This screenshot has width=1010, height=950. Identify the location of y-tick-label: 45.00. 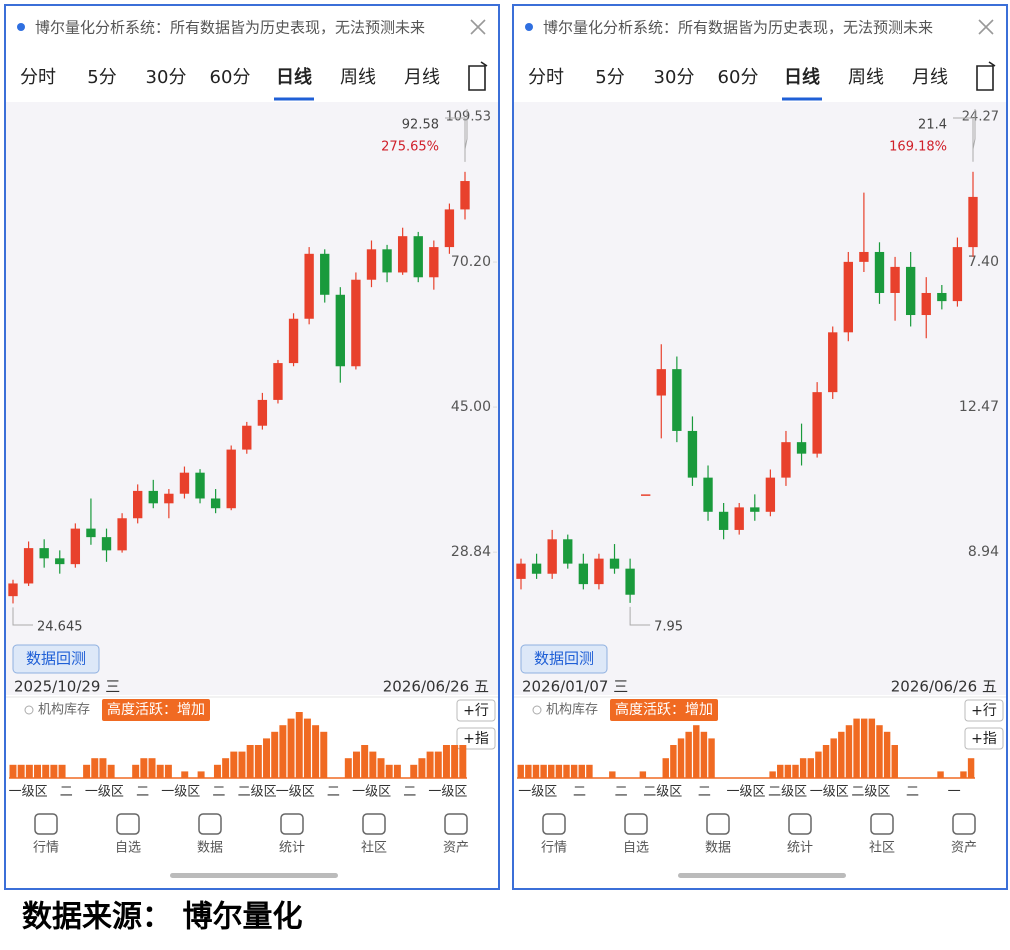
(471, 407).